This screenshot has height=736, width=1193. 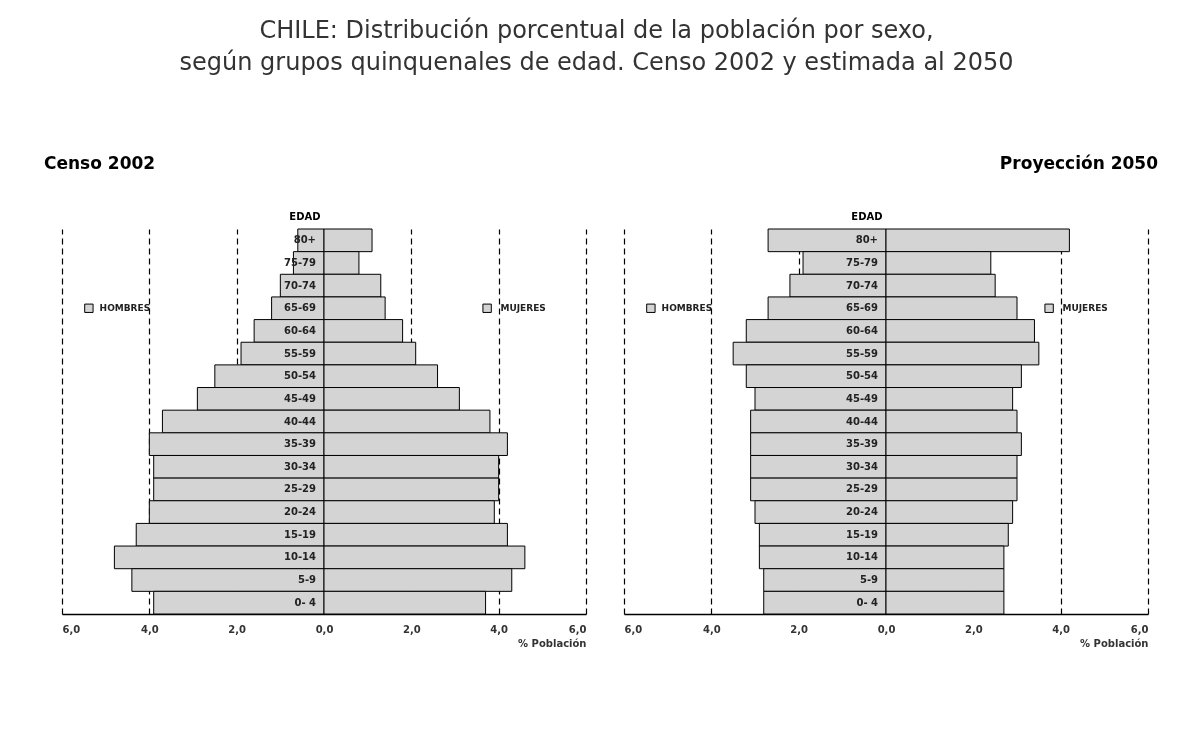 I want to click on chart-subtitle: Censo 2002, so click(x=100, y=163).